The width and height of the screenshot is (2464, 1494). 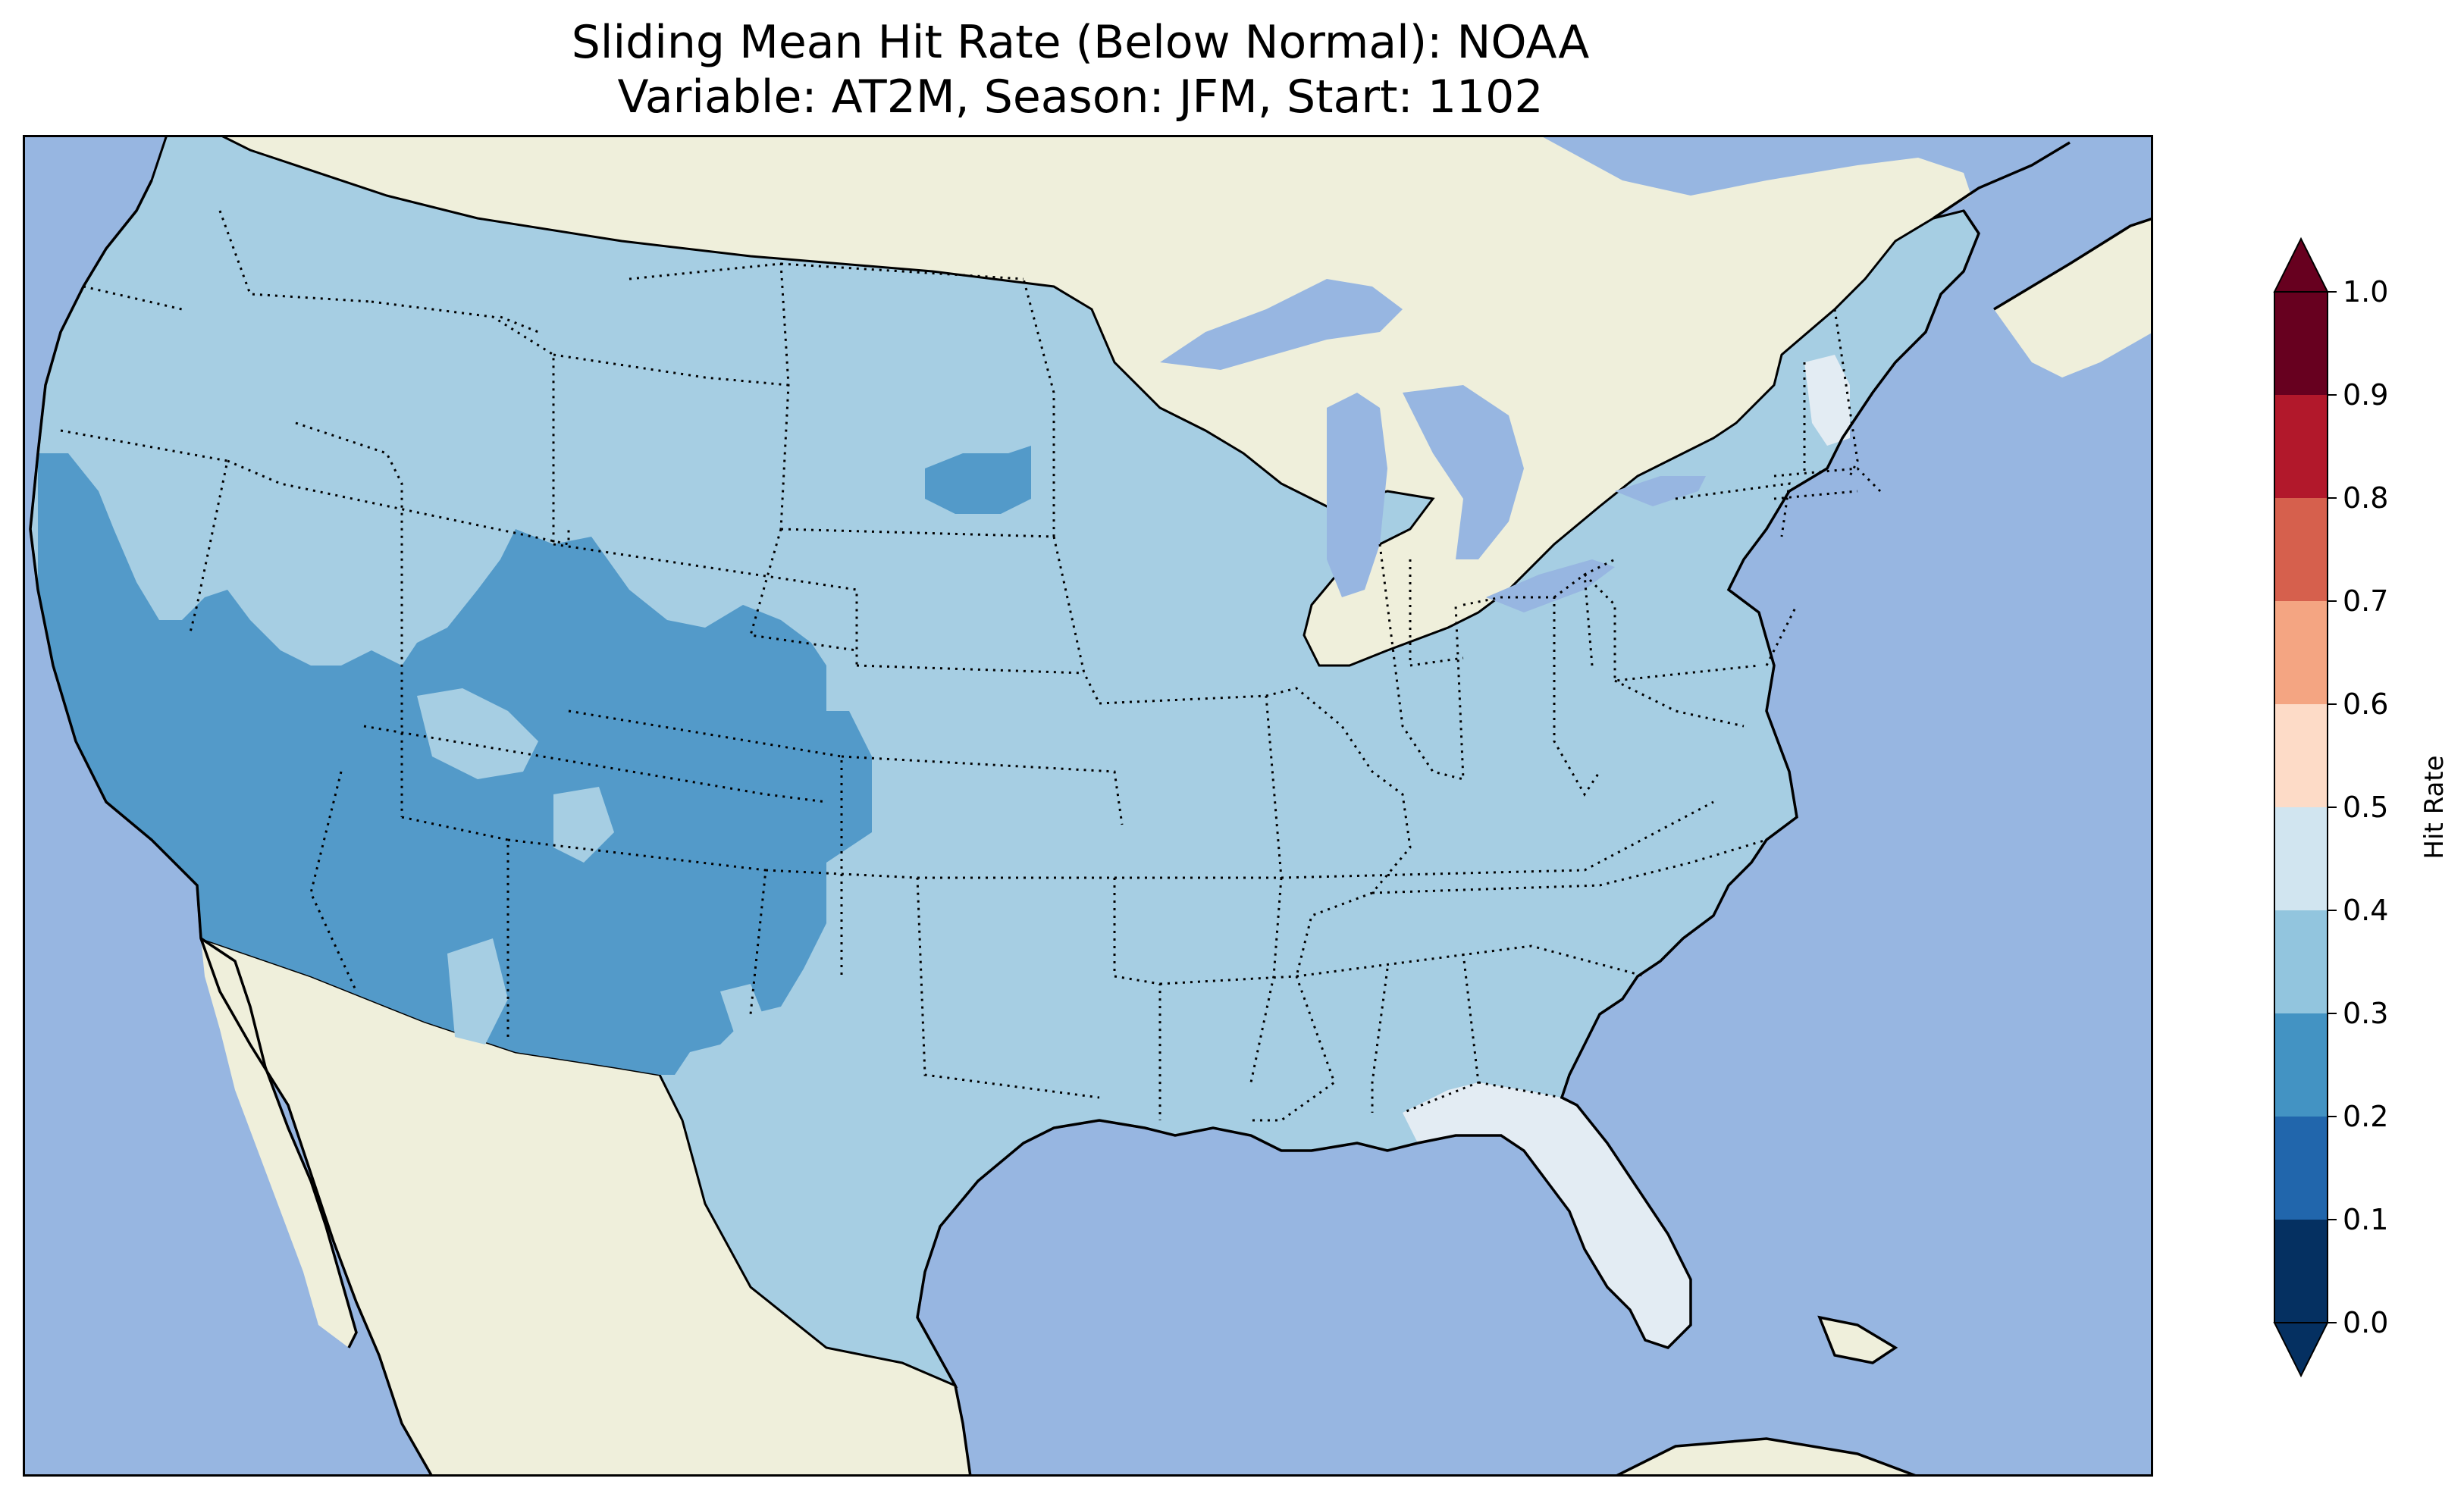 What do you see at coordinates (2365, 498) in the screenshot?
I see `colorbar-tick-label: 0.8` at bounding box center [2365, 498].